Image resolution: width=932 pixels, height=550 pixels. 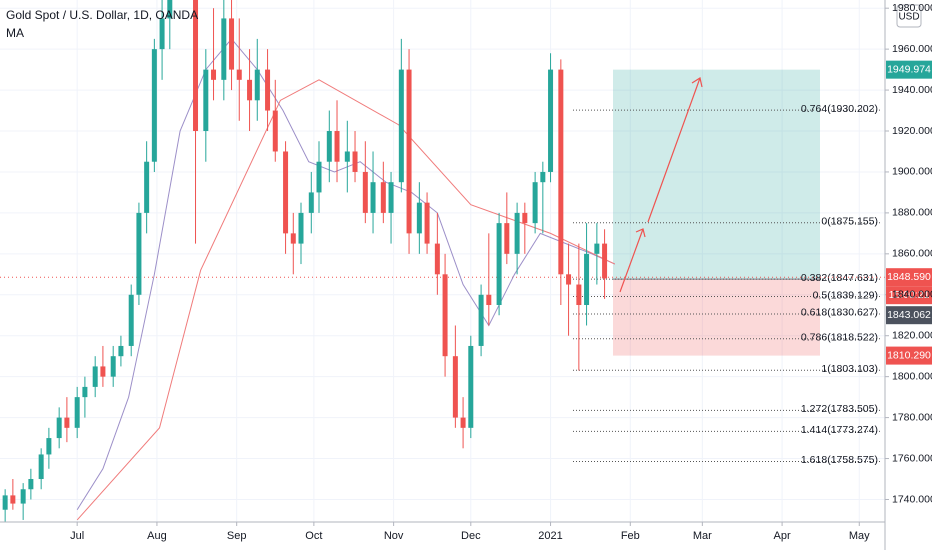 What do you see at coordinates (471, 536) in the screenshot?
I see `x-tick-label: Dec` at bounding box center [471, 536].